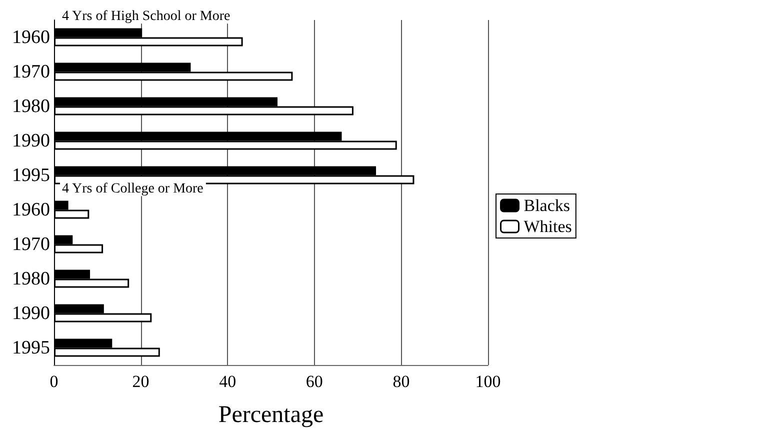 Image resolution: width=764 pixels, height=432 pixels. I want to click on x-axis-title: Percentage, so click(271, 415).